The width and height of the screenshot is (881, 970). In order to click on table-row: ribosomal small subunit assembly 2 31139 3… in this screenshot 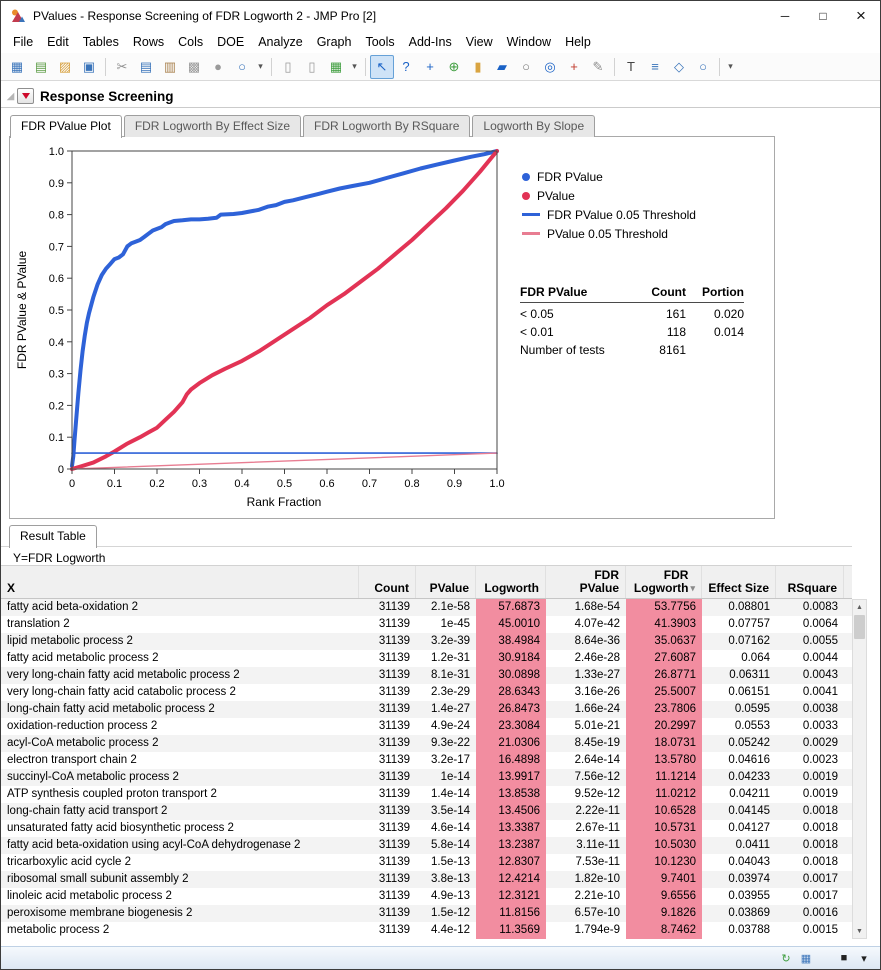, I will do `click(426, 879)`.